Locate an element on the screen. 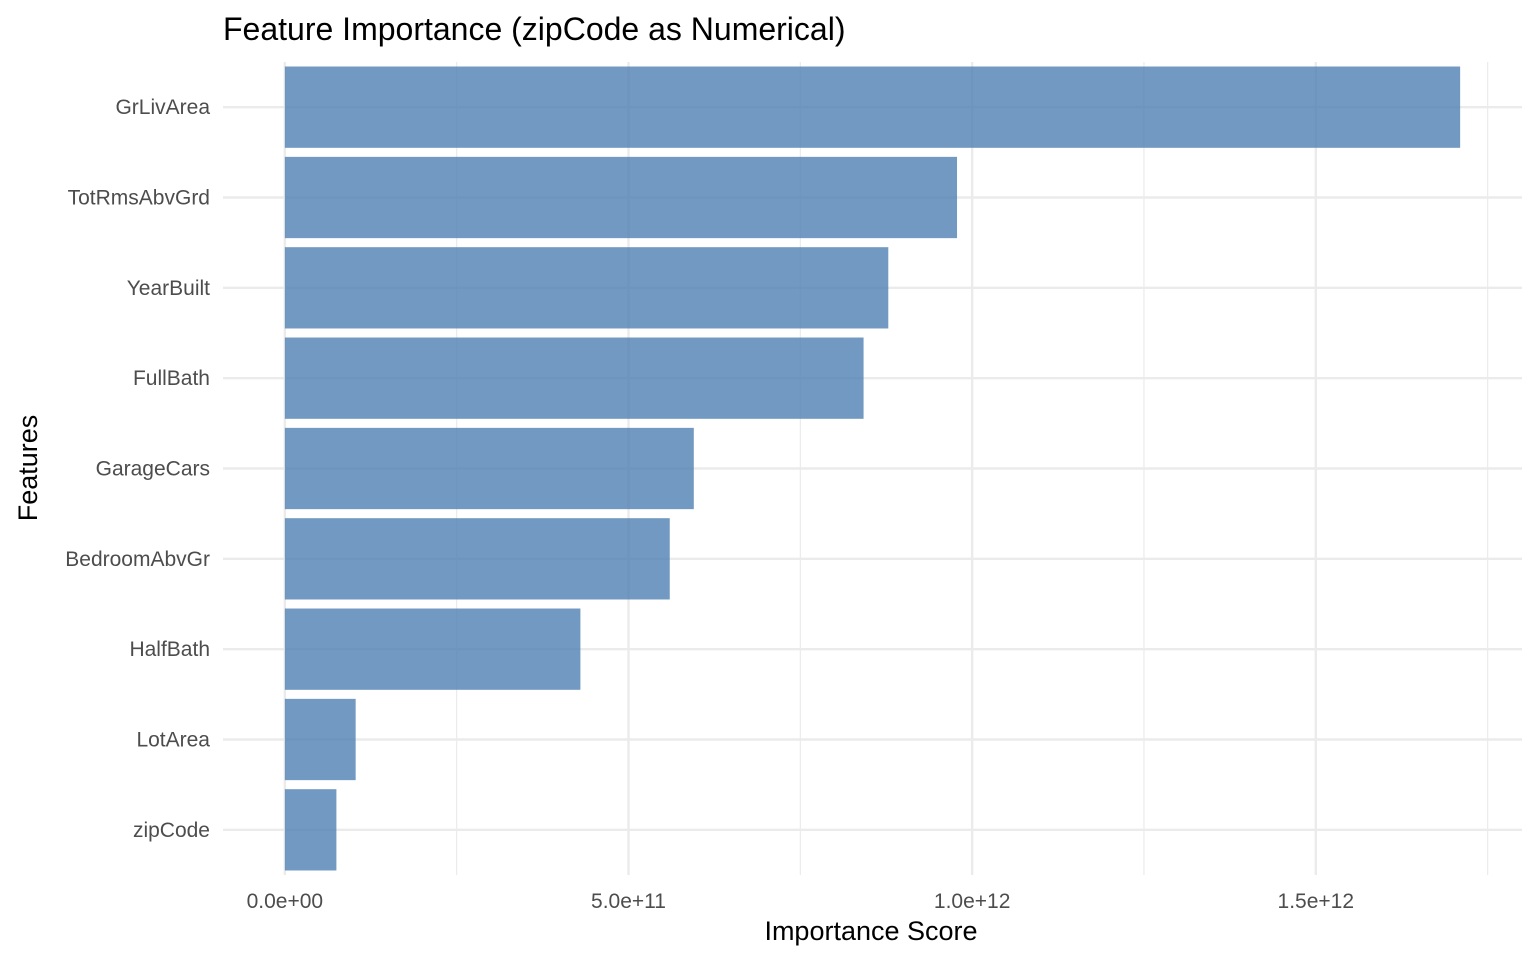 The image size is (1536, 960). x-axis-tick-labels: 0.0e+00 5.0e+11 1.0e+12 1.5e+12 is located at coordinates (800, 901).